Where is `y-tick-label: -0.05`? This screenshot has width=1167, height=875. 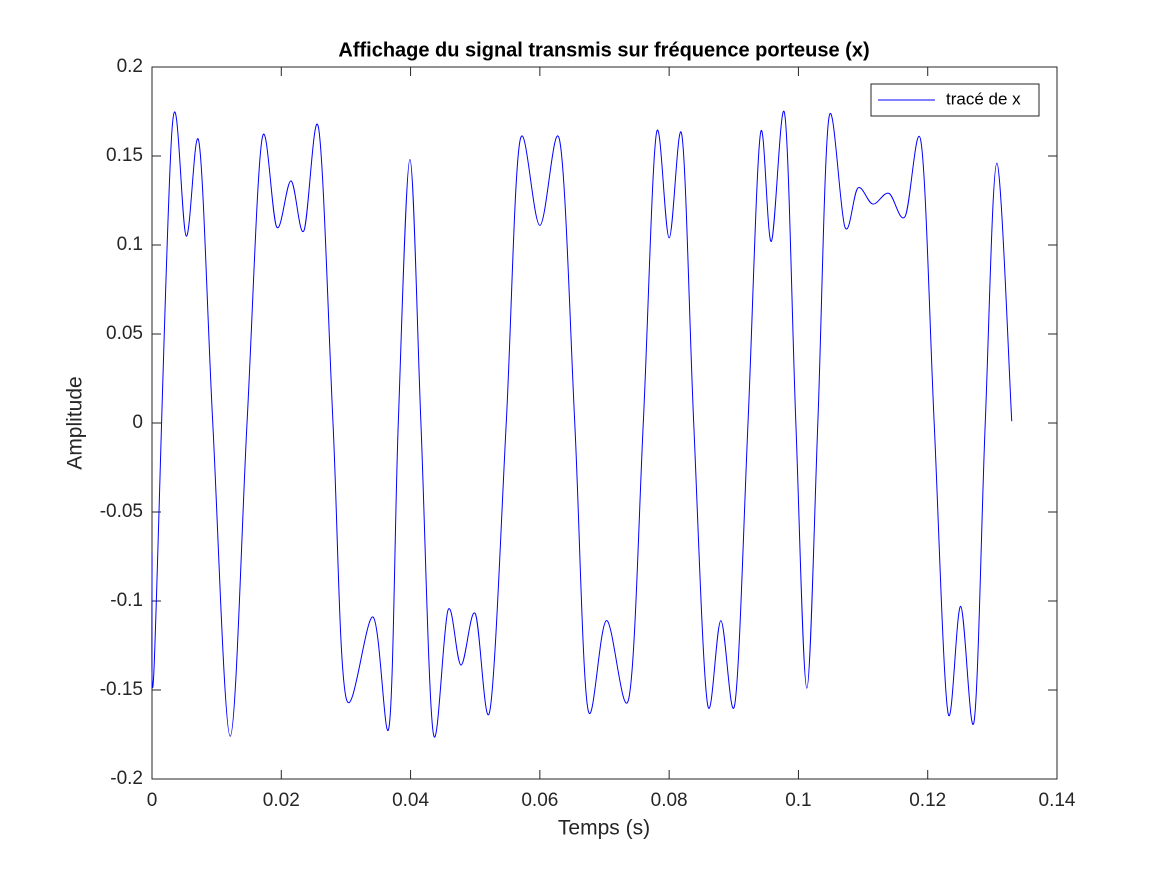 y-tick-label: -0.05 is located at coordinates (121, 511).